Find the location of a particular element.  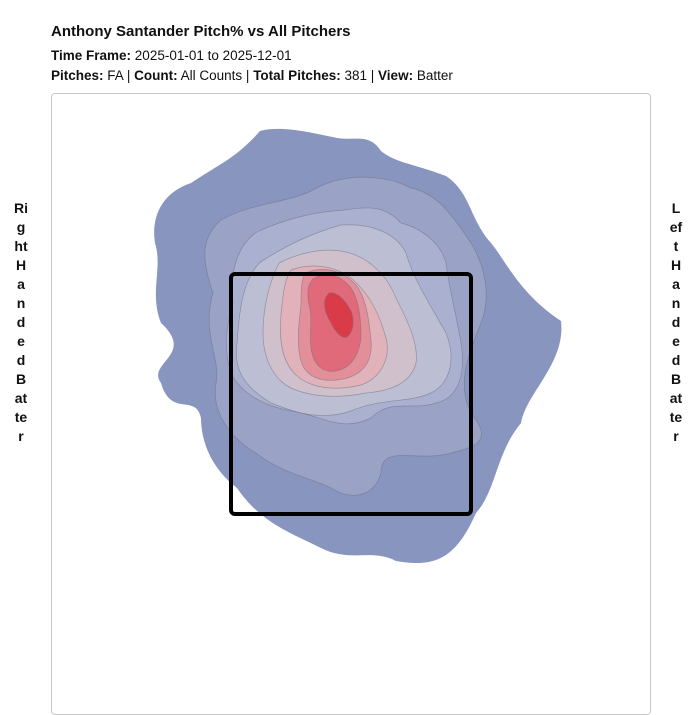

contour-peak is located at coordinates (339, 315).